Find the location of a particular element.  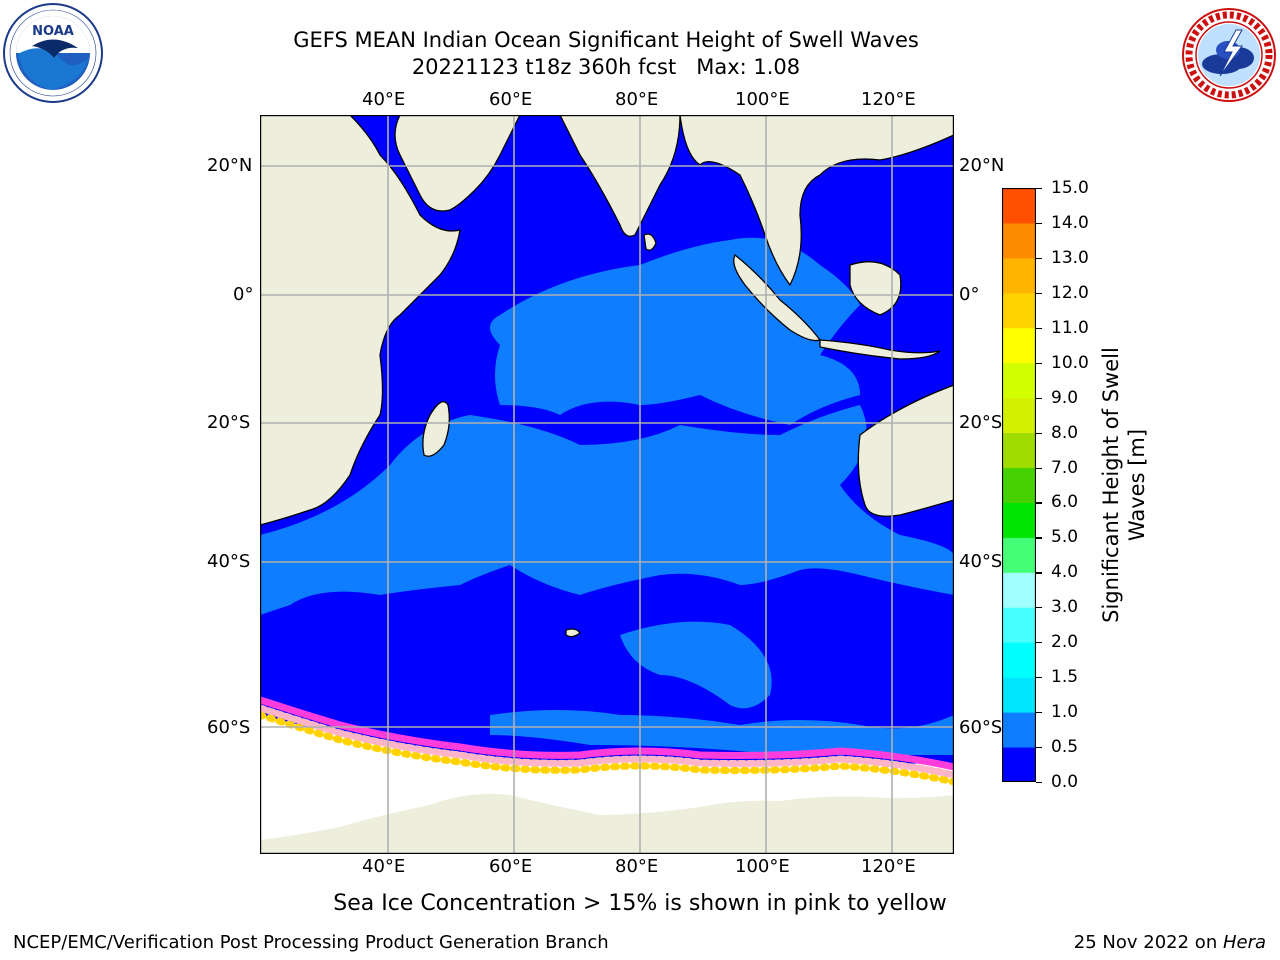

sea-ice-area is located at coordinates (607, 777).